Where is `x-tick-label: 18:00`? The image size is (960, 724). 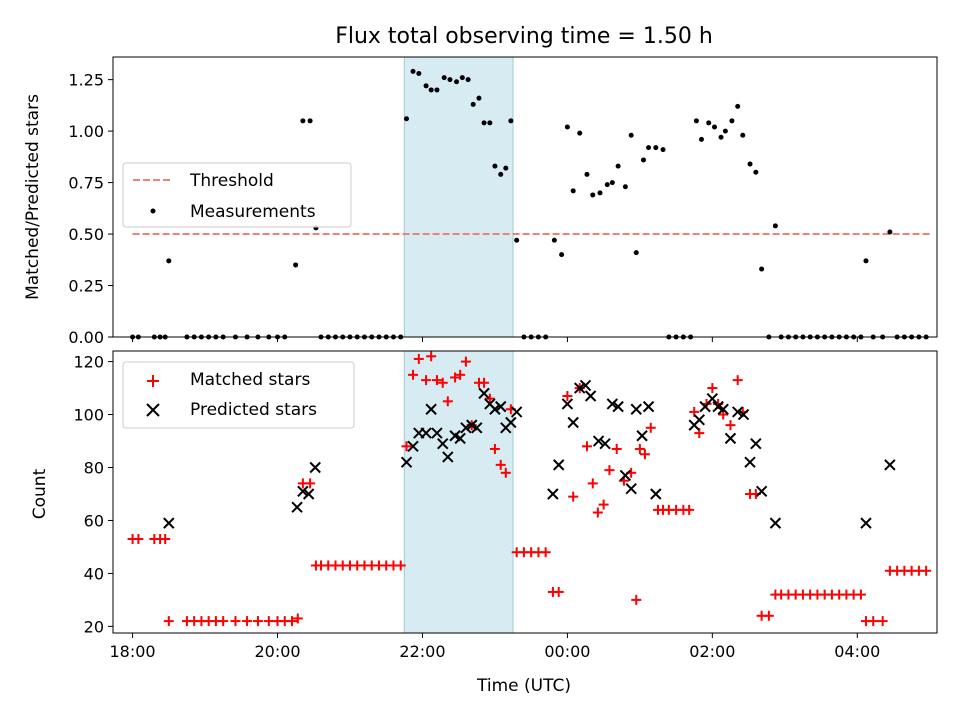 x-tick-label: 18:00 is located at coordinates (133, 651).